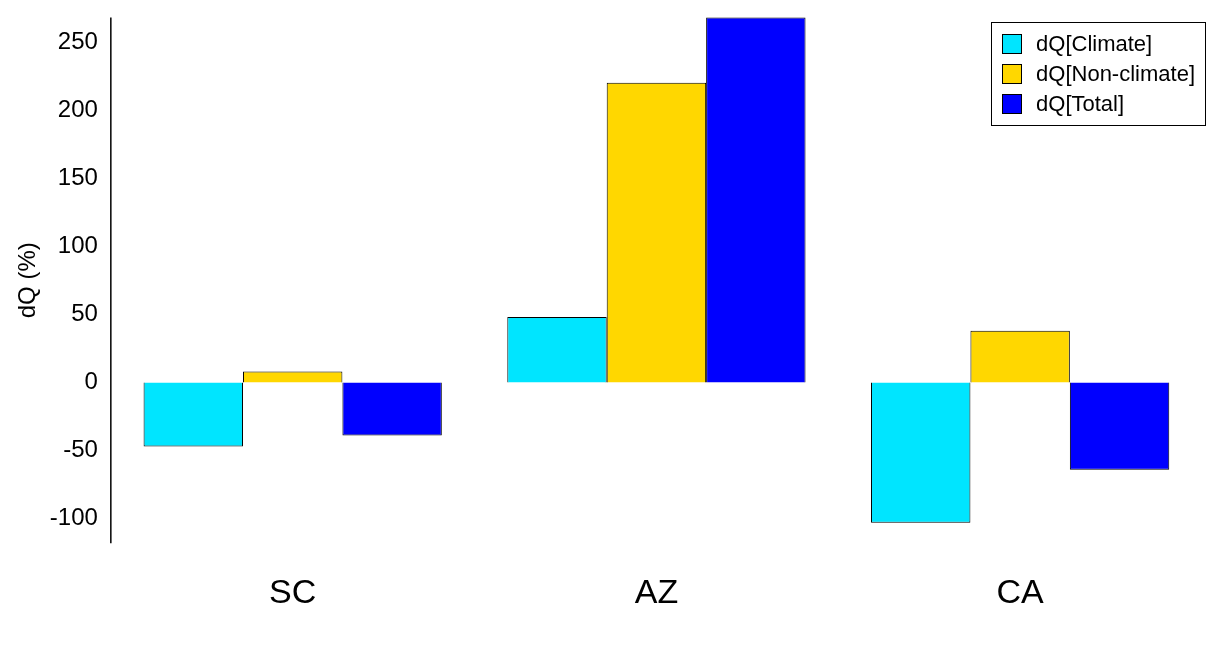 The image size is (1212, 649). What do you see at coordinates (293, 590) in the screenshot?
I see `x-tick-label: SC` at bounding box center [293, 590].